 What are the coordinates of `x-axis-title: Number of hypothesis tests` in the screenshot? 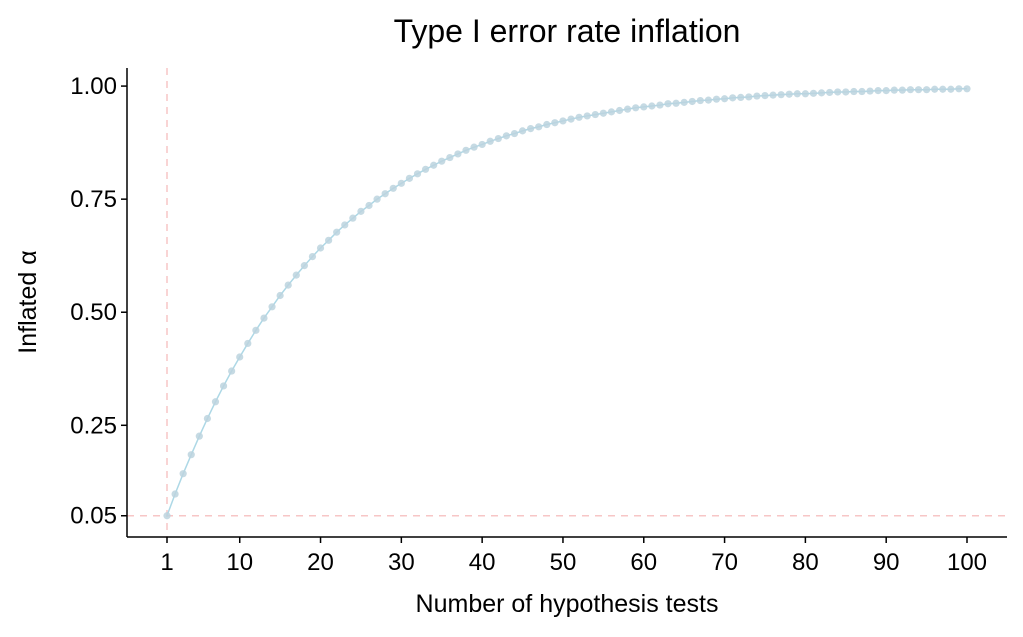 It's located at (567, 604).